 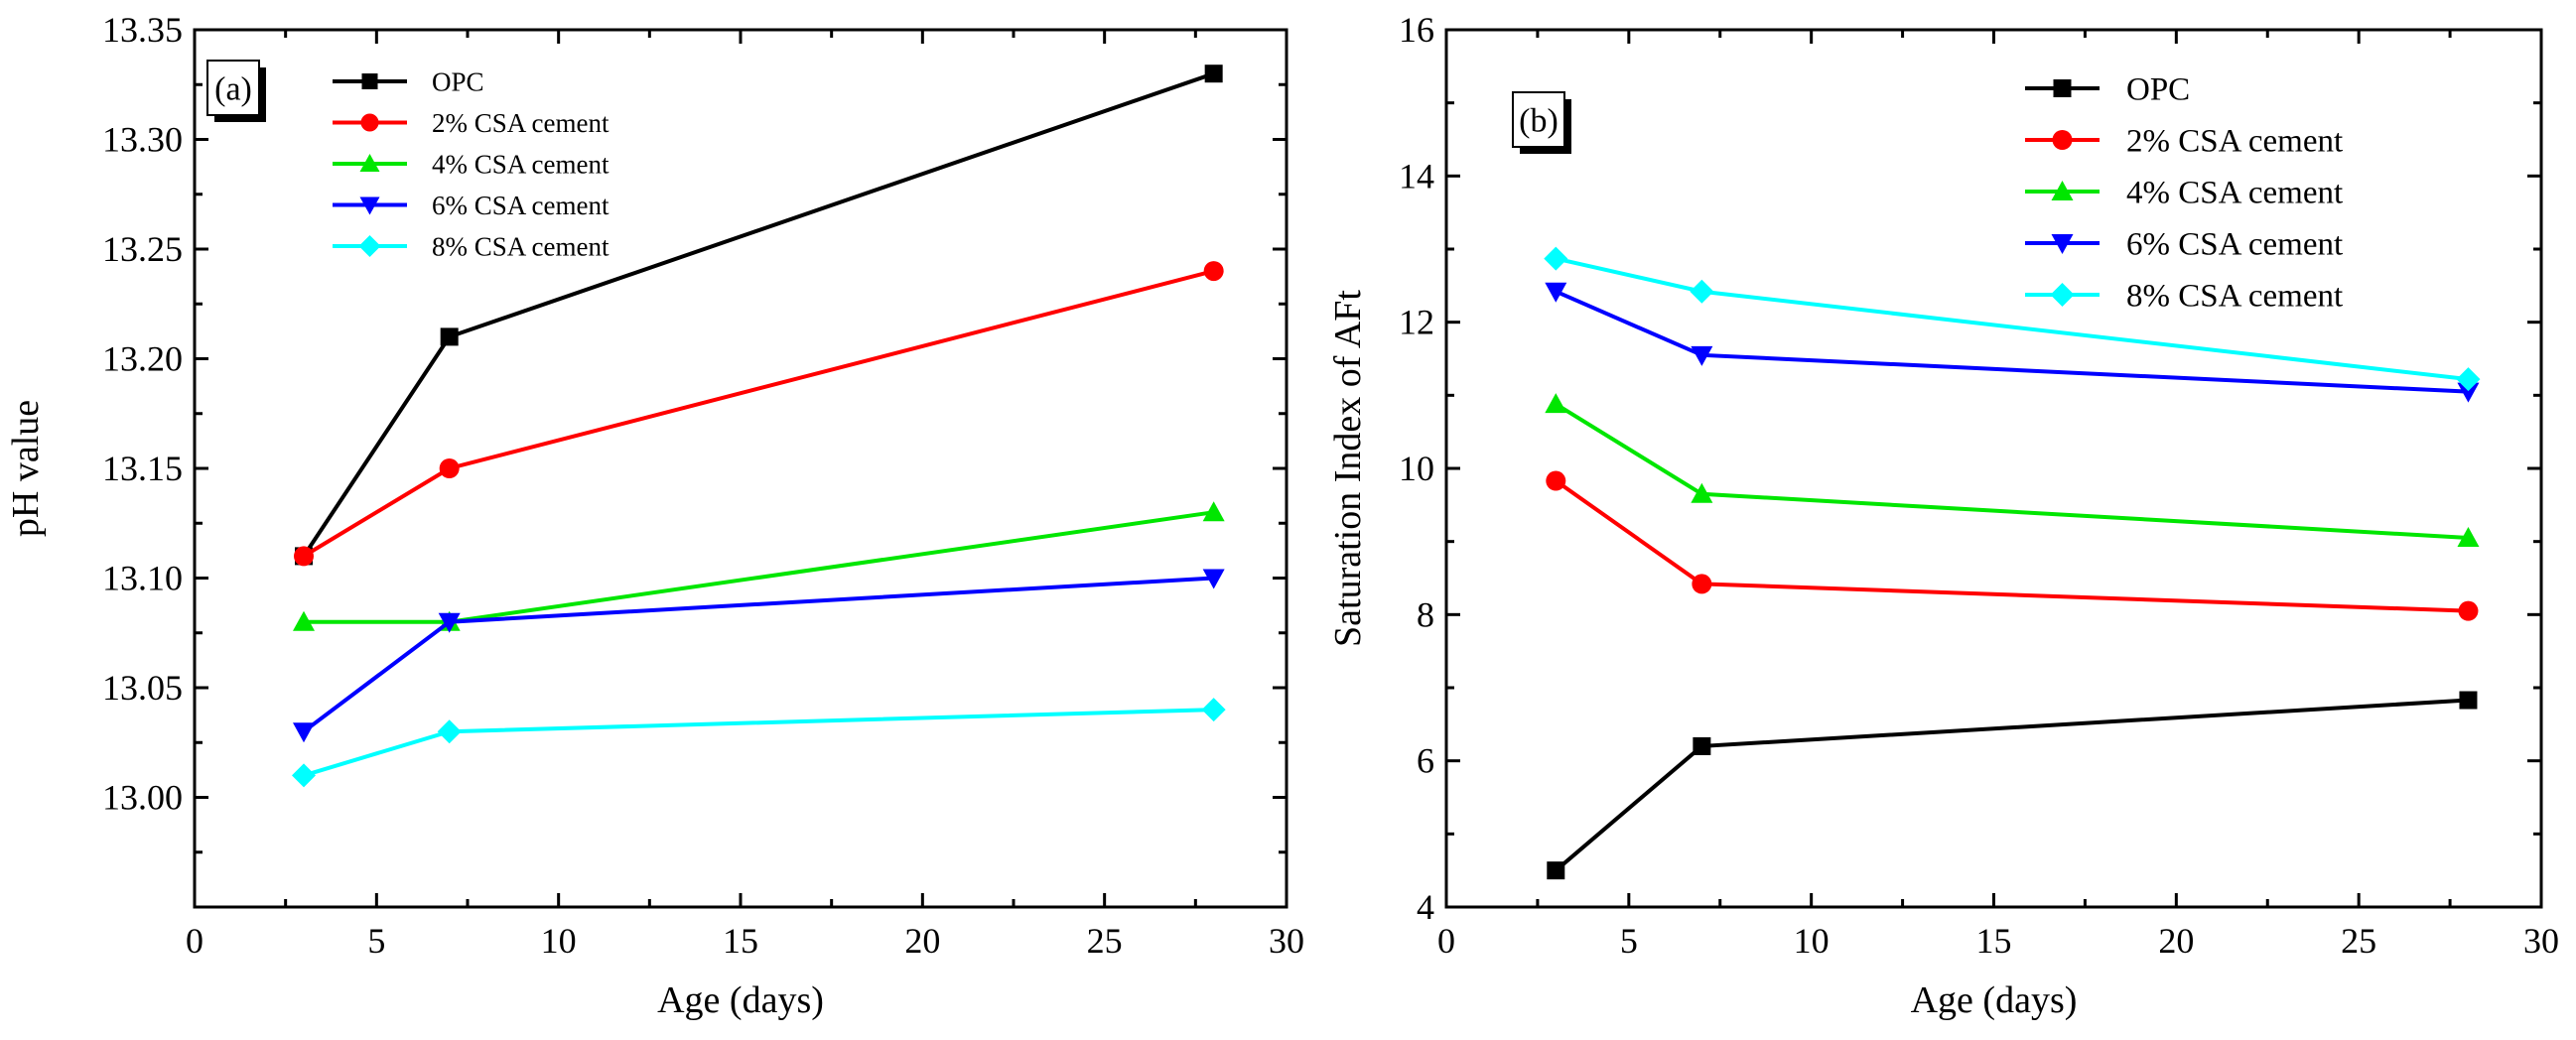 What do you see at coordinates (142, 359) in the screenshot?
I see `y-tick-label: 13.20` at bounding box center [142, 359].